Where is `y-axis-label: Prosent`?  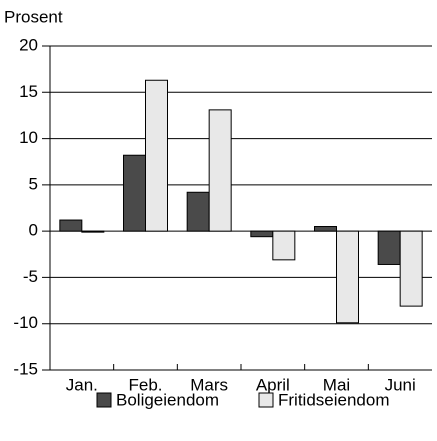
y-axis-label: Prosent is located at coordinates (33, 16).